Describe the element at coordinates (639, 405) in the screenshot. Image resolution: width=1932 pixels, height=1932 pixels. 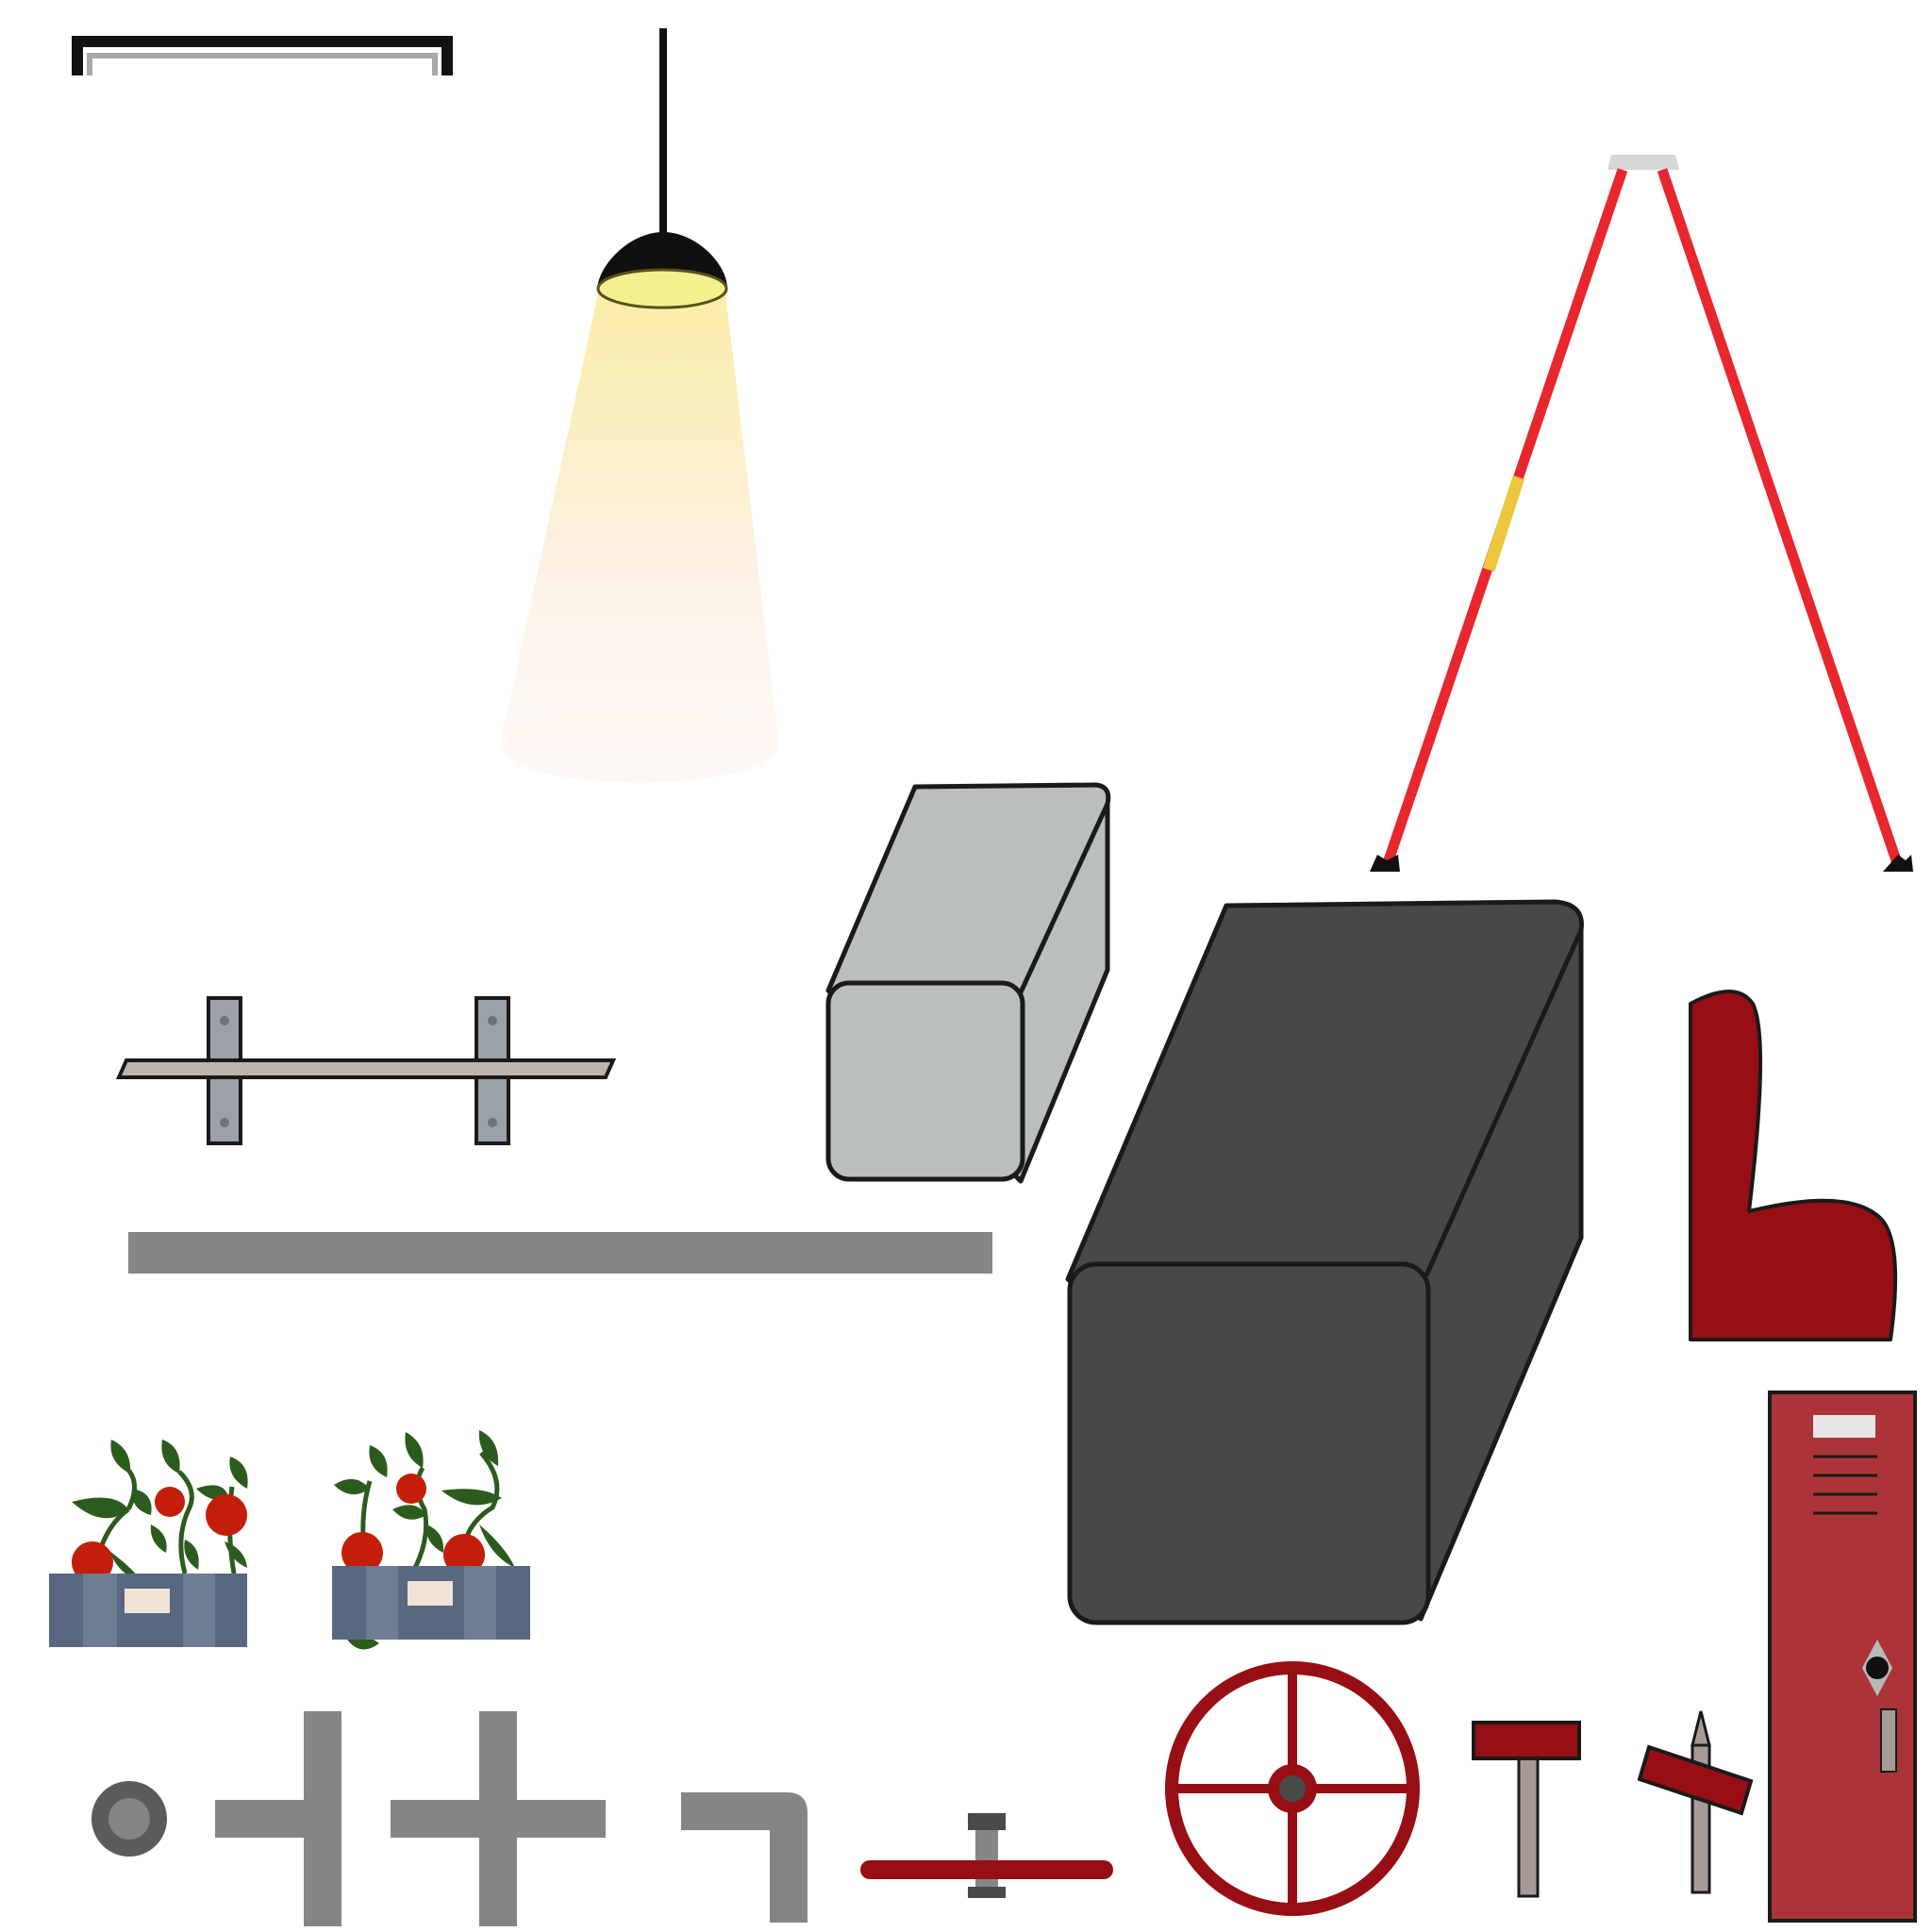
I see `hanging-pendant-lamp` at that location.